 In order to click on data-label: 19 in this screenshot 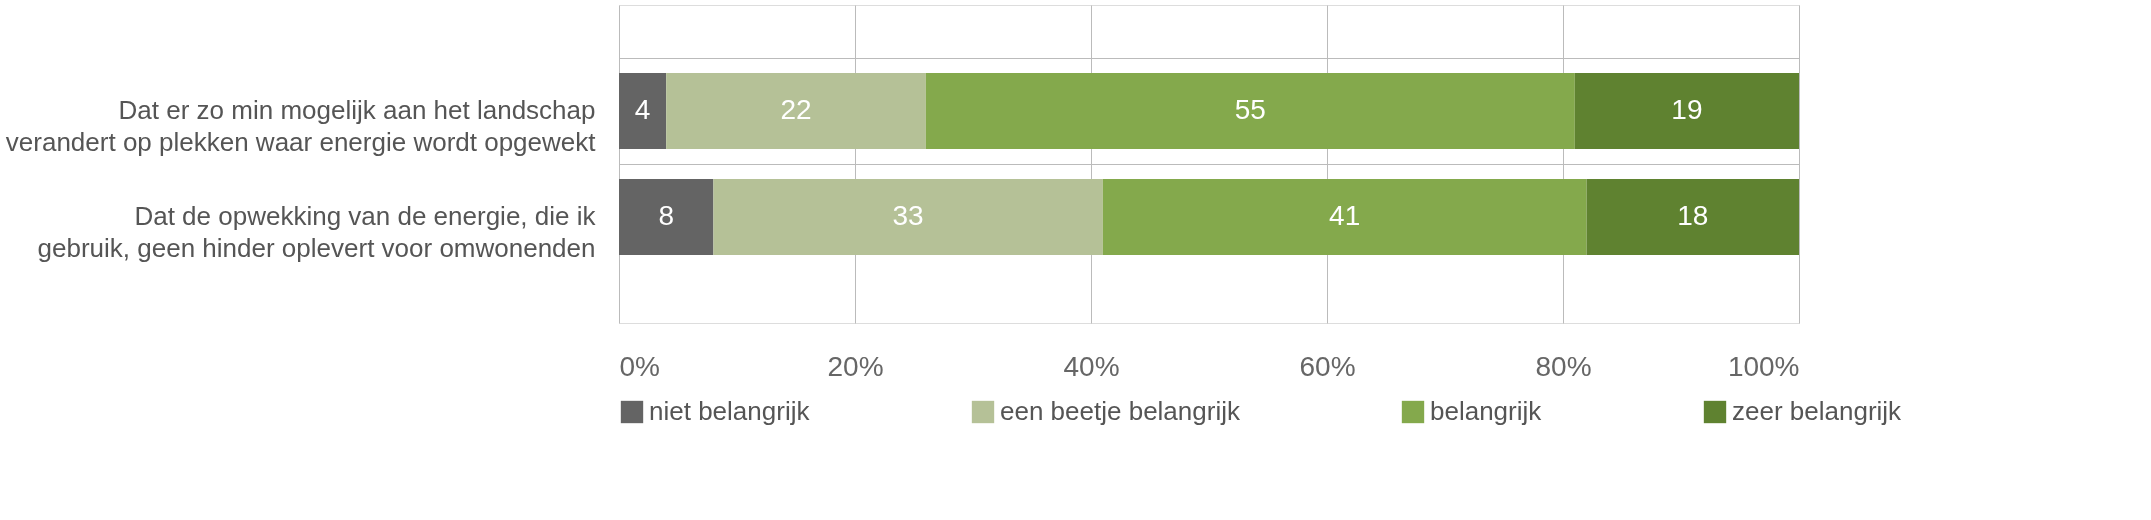, I will do `click(1687, 109)`.